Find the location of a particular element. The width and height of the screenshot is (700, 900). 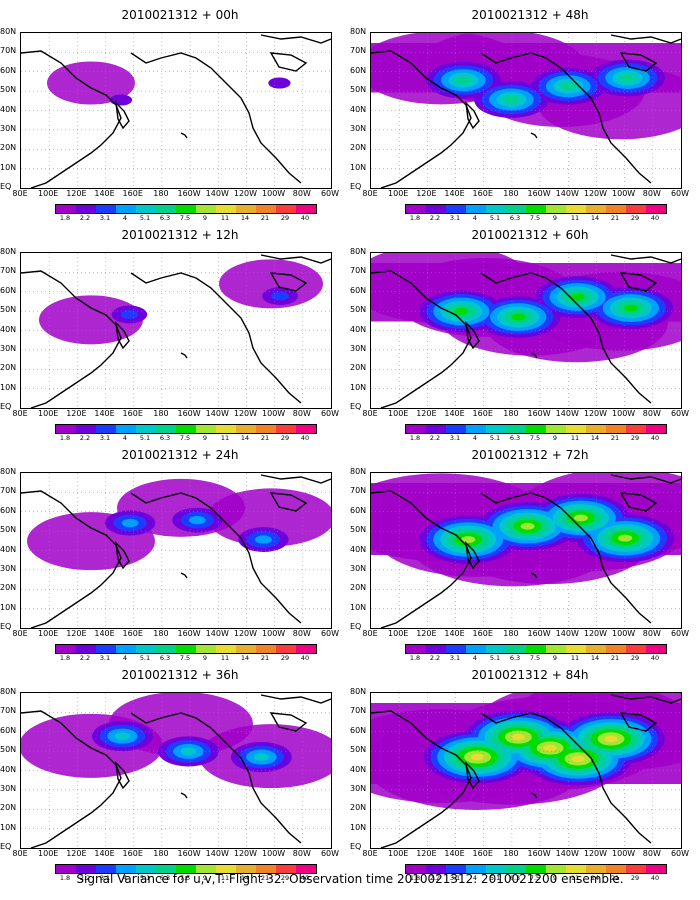

legend-level: 40 is located at coordinates (655, 218).